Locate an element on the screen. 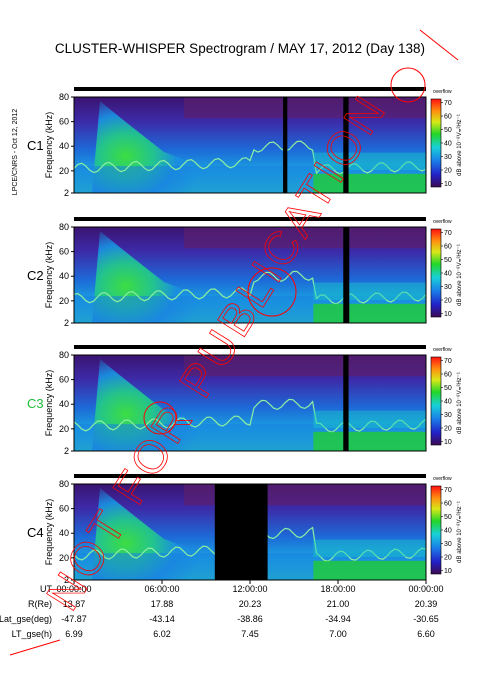 Image resolution: width=479 pixels, height=678 pixels. x-row-label: UT is located at coordinates (46, 589).